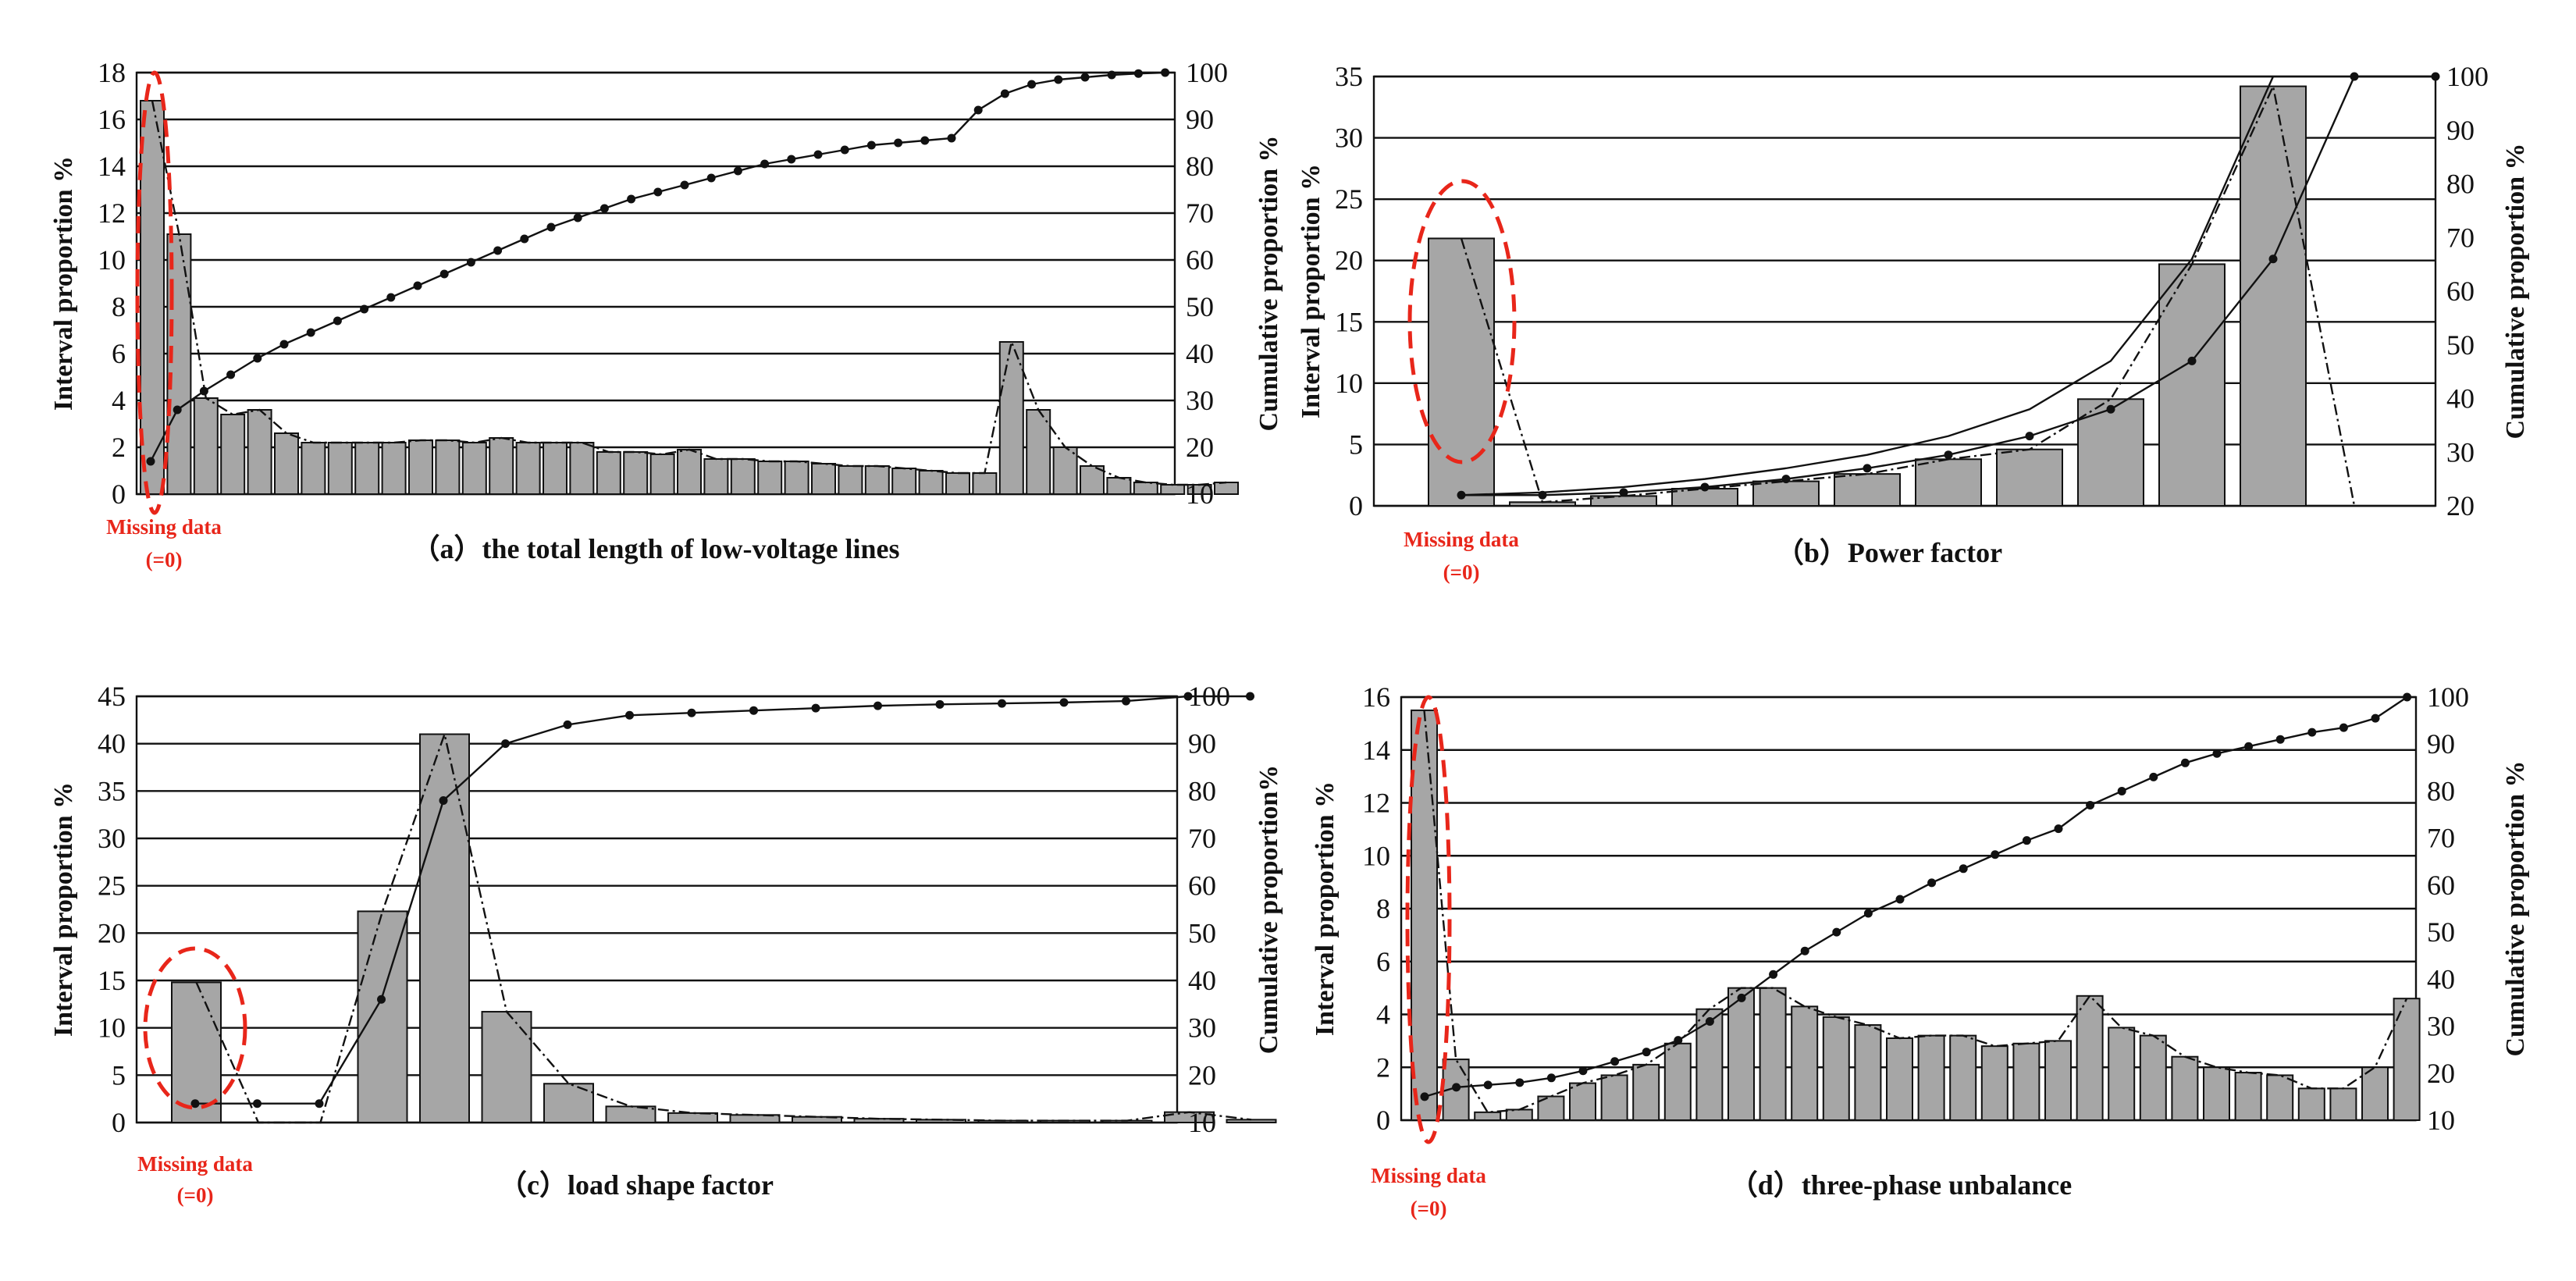 The height and width of the screenshot is (1281, 2576). Describe the element at coordinates (195, 1195) in the screenshot. I see `missing-data-note: (=0)` at that location.